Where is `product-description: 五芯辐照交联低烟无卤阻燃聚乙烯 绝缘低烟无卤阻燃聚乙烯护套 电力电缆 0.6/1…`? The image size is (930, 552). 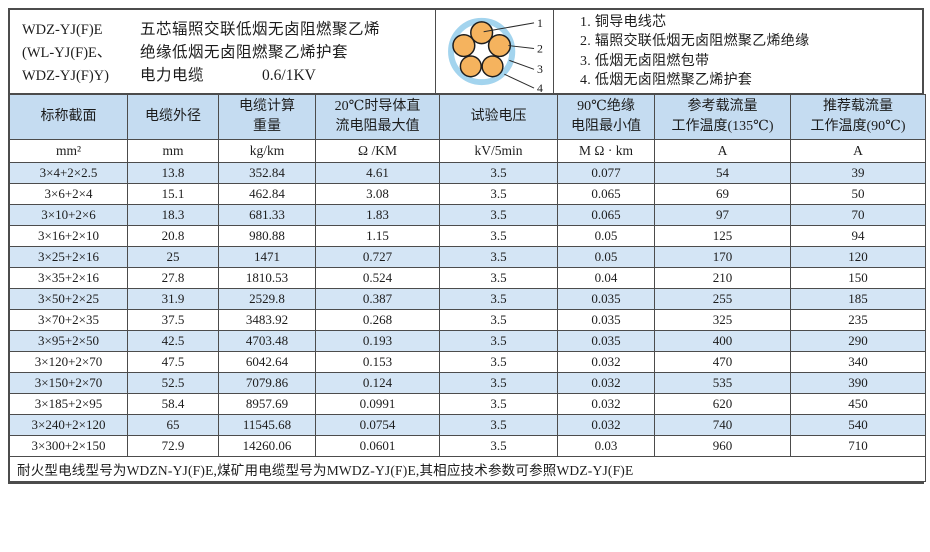
product-description: 五芯辐照交联低烟无卤阻燃聚乙烯 绝缘低烟无卤阻燃聚乙烯护套 电力电缆 0.6/1… is located at coordinates (287, 53).